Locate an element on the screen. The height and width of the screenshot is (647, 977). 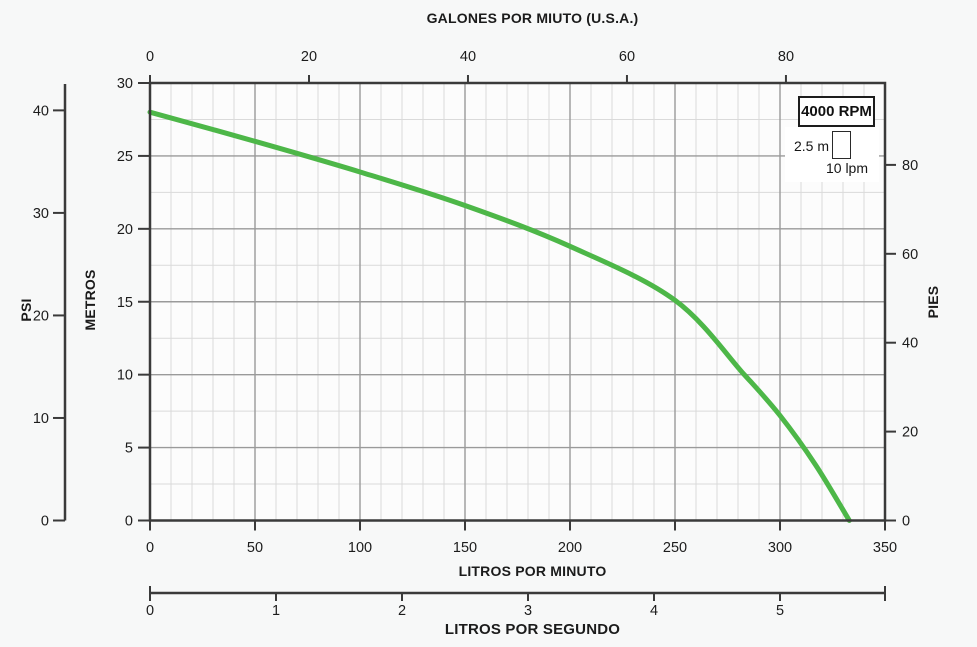
tick-label: 200 is located at coordinates (570, 548).